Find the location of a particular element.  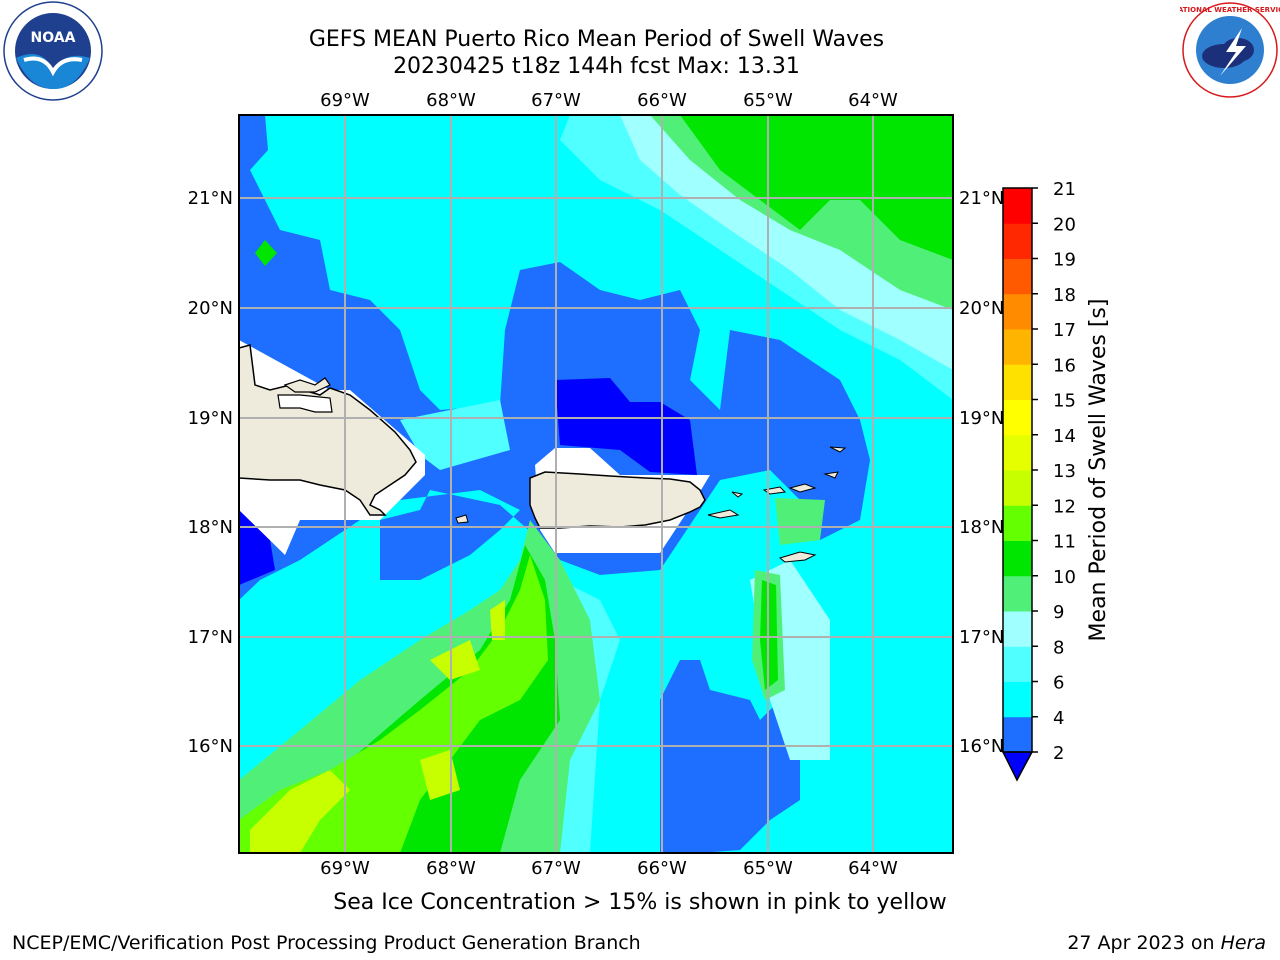

credit-right: 27 Apr 2023 on Hera is located at coordinates (1166, 943).